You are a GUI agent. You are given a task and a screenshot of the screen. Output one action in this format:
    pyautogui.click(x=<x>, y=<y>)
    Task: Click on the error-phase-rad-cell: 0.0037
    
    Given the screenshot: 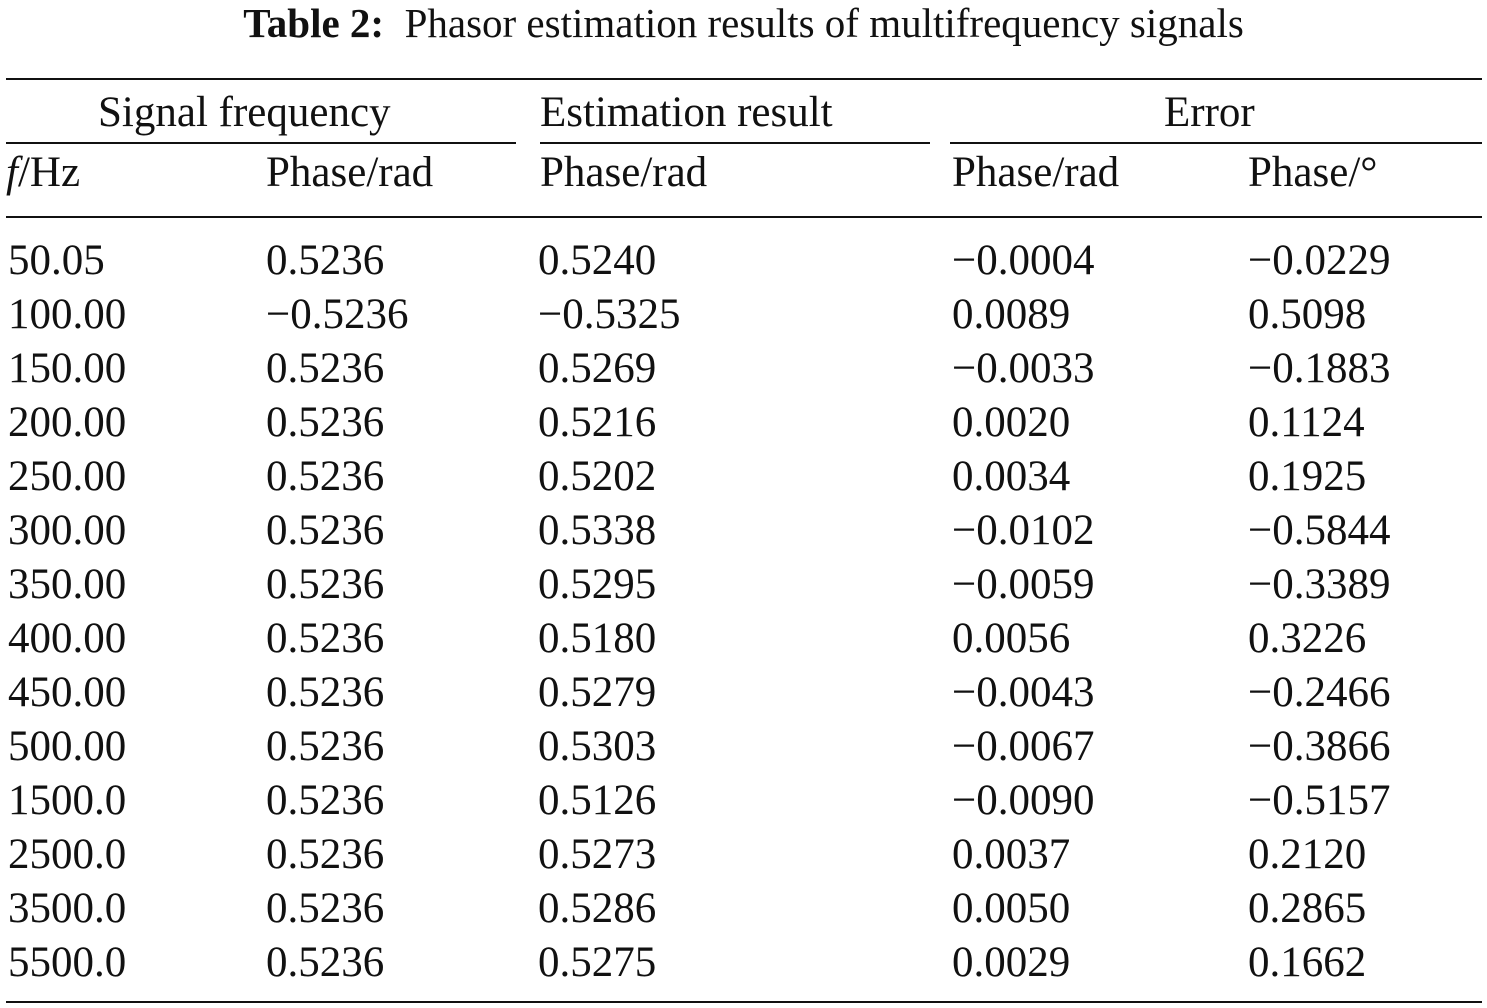 What is the action you would take?
    pyautogui.click(x=1011, y=854)
    